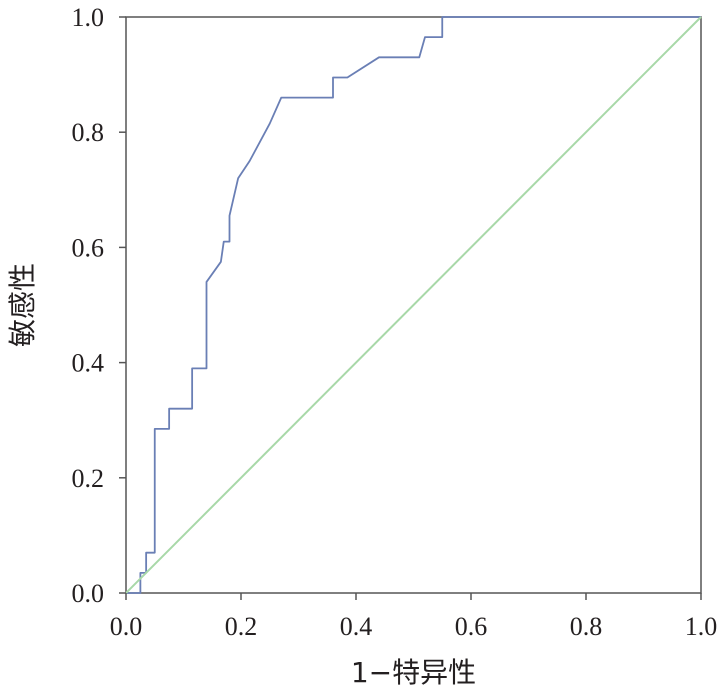 The image size is (725, 693). What do you see at coordinates (413, 672) in the screenshot?
I see `x-axis-title: 1−特异性` at bounding box center [413, 672].